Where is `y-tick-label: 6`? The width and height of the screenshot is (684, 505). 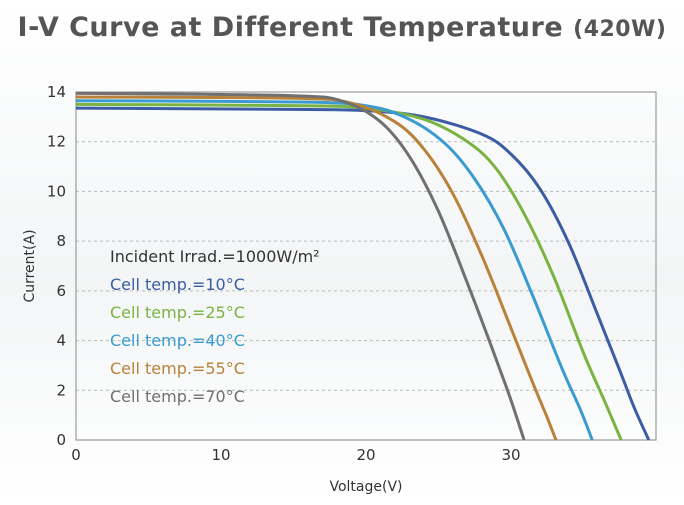
y-tick-label: 6 is located at coordinates (61, 291).